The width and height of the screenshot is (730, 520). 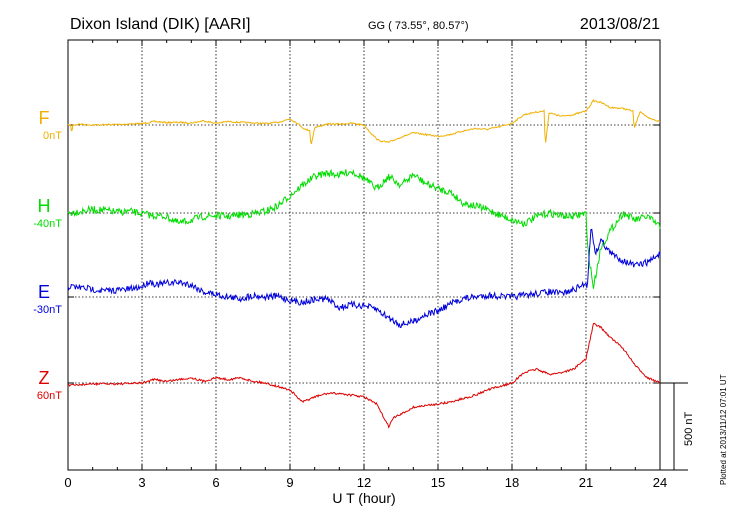 I want to click on x-tick-label: 3, so click(x=141, y=482).